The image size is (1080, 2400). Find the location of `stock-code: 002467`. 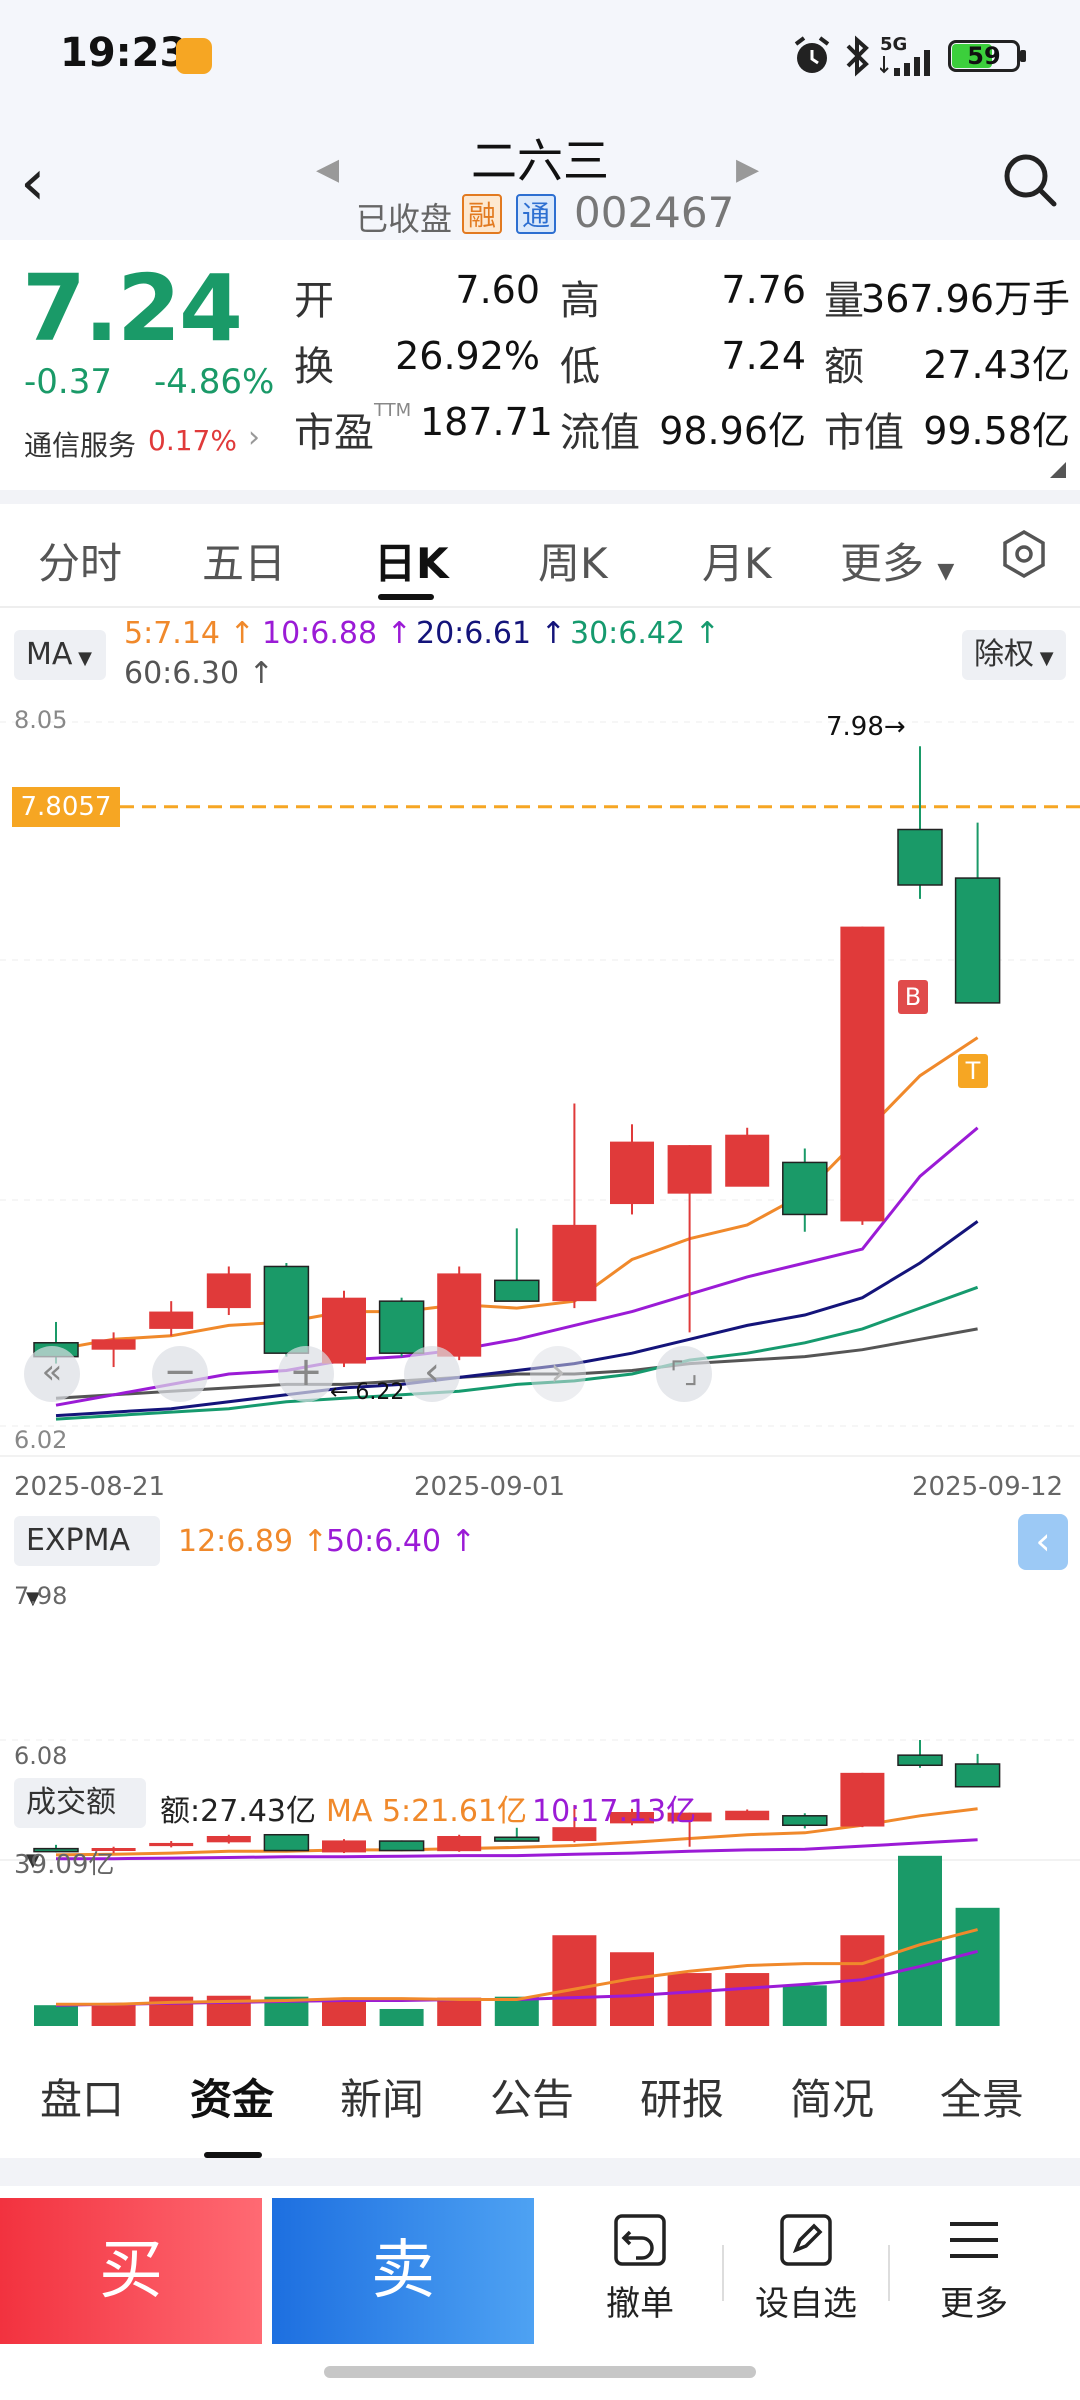

stock-code: 002467 is located at coordinates (654, 212).